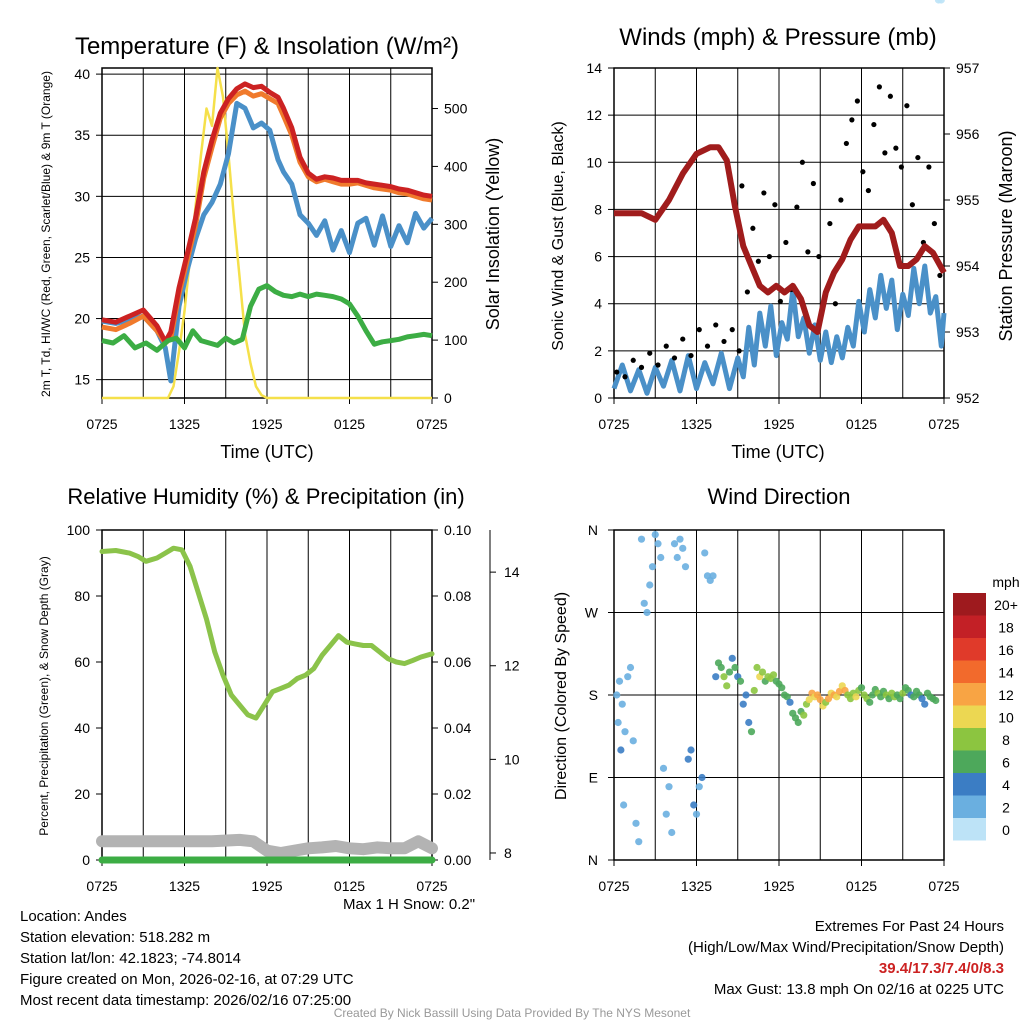 This screenshot has width=1024, height=1024. Describe the element at coordinates (267, 318) in the screenshot. I see `temperature-series-2m-td` at that location.